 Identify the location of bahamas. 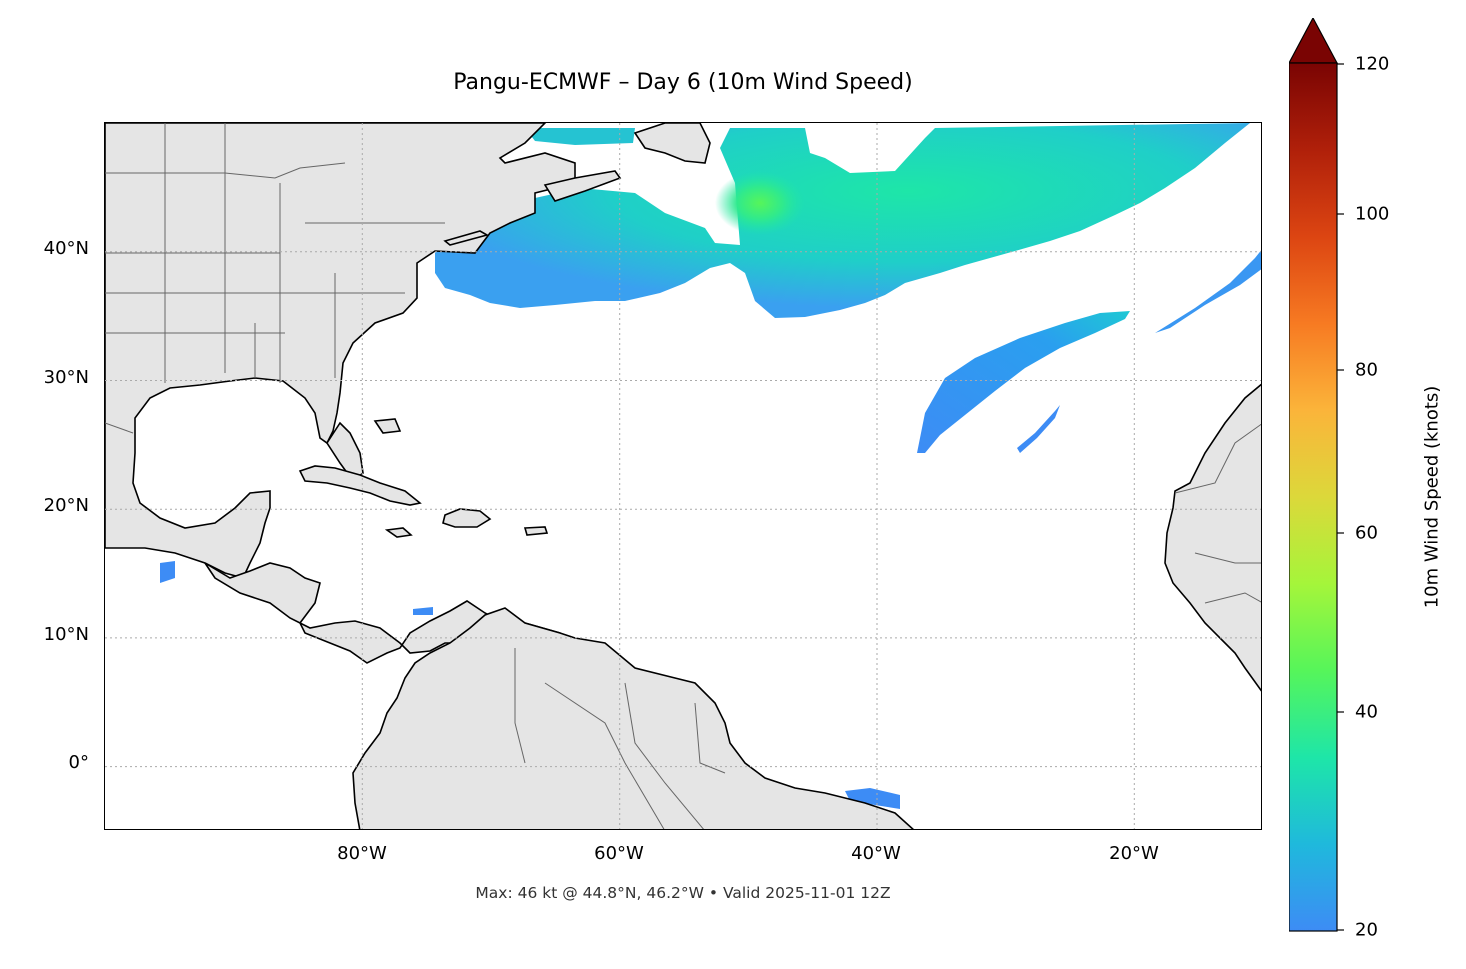
(387, 426).